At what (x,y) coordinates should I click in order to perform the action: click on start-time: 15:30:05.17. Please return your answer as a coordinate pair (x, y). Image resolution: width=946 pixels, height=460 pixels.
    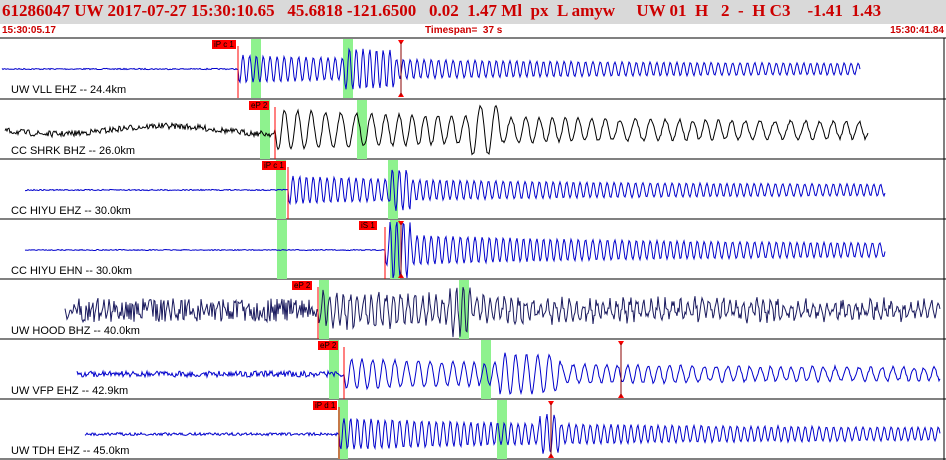
    Looking at the image, I should click on (29, 30).